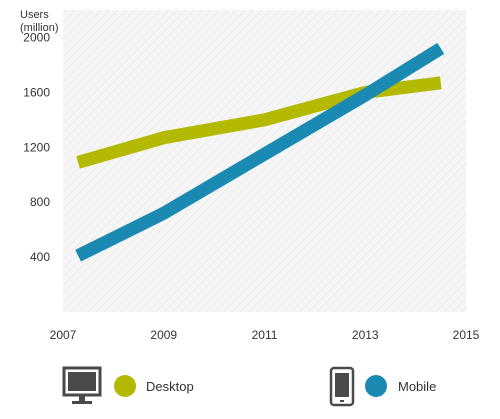  What do you see at coordinates (163, 335) in the screenshot?
I see `x-tick-label: 2009` at bounding box center [163, 335].